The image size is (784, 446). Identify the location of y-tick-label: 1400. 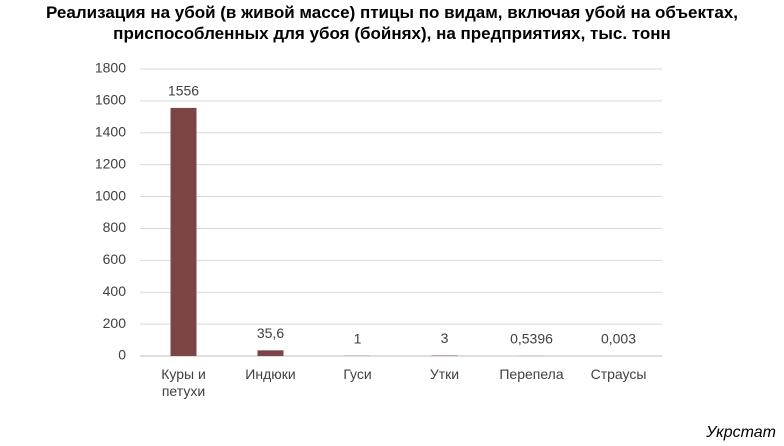
(110, 131).